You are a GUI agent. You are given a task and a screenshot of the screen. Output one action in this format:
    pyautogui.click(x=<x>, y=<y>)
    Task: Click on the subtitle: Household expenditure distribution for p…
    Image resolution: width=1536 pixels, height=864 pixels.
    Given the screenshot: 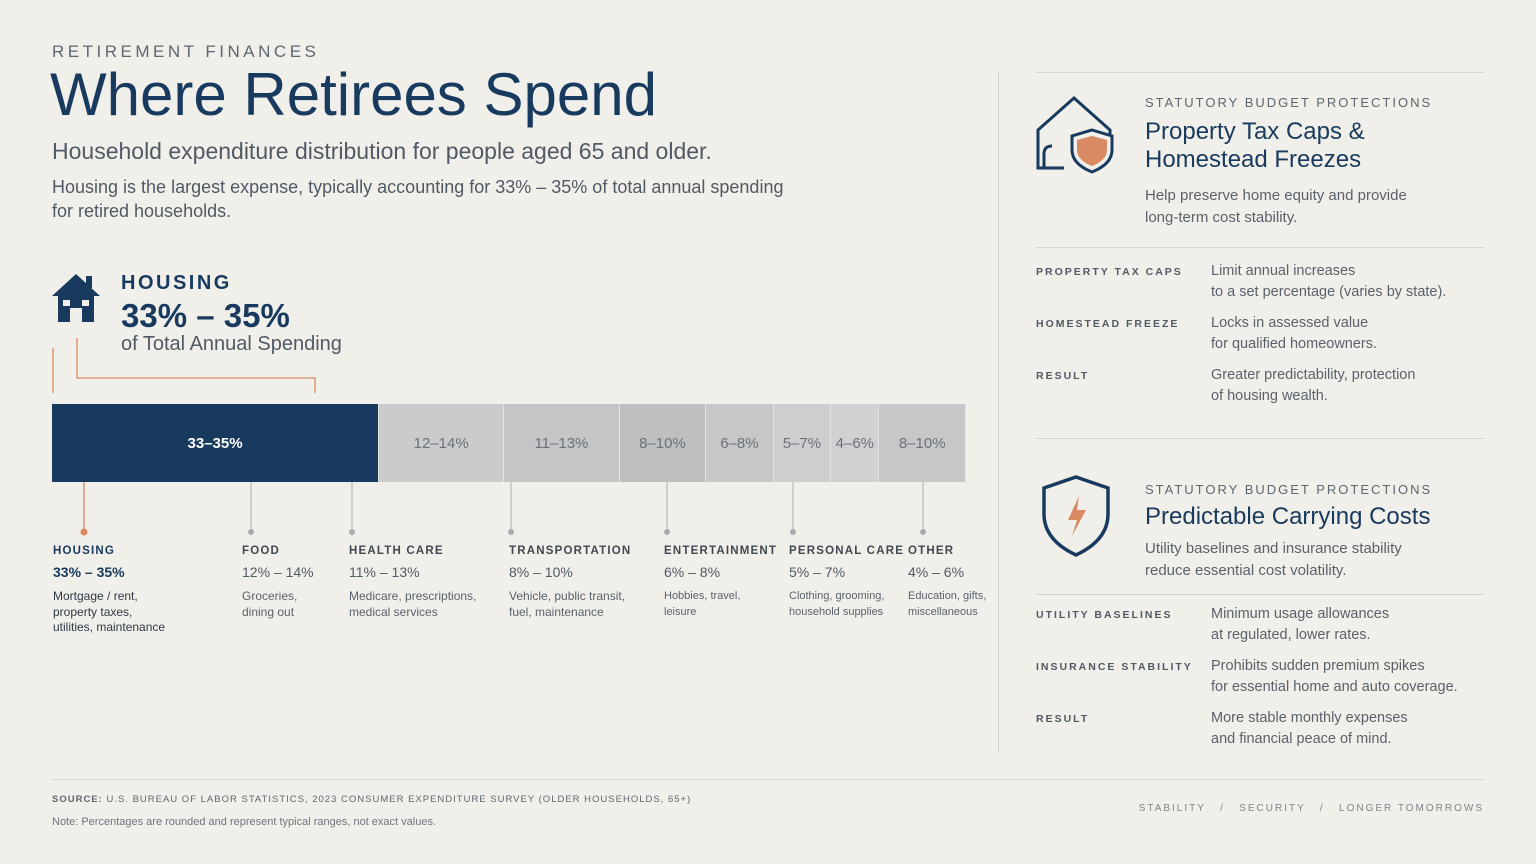 What is the action you would take?
    pyautogui.click(x=382, y=151)
    